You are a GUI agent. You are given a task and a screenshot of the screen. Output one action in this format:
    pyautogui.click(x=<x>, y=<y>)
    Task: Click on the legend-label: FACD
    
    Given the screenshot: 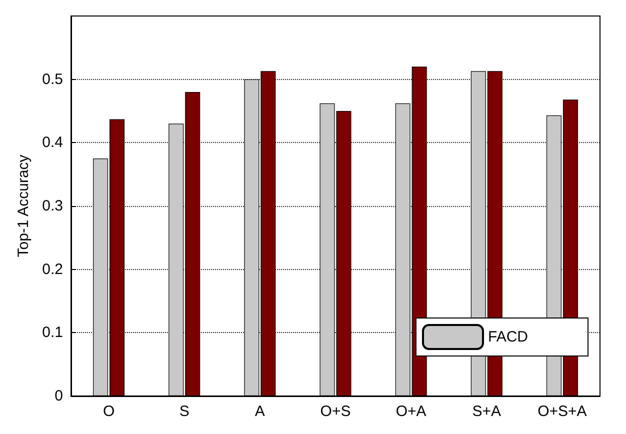 What is the action you would take?
    pyautogui.click(x=508, y=337)
    